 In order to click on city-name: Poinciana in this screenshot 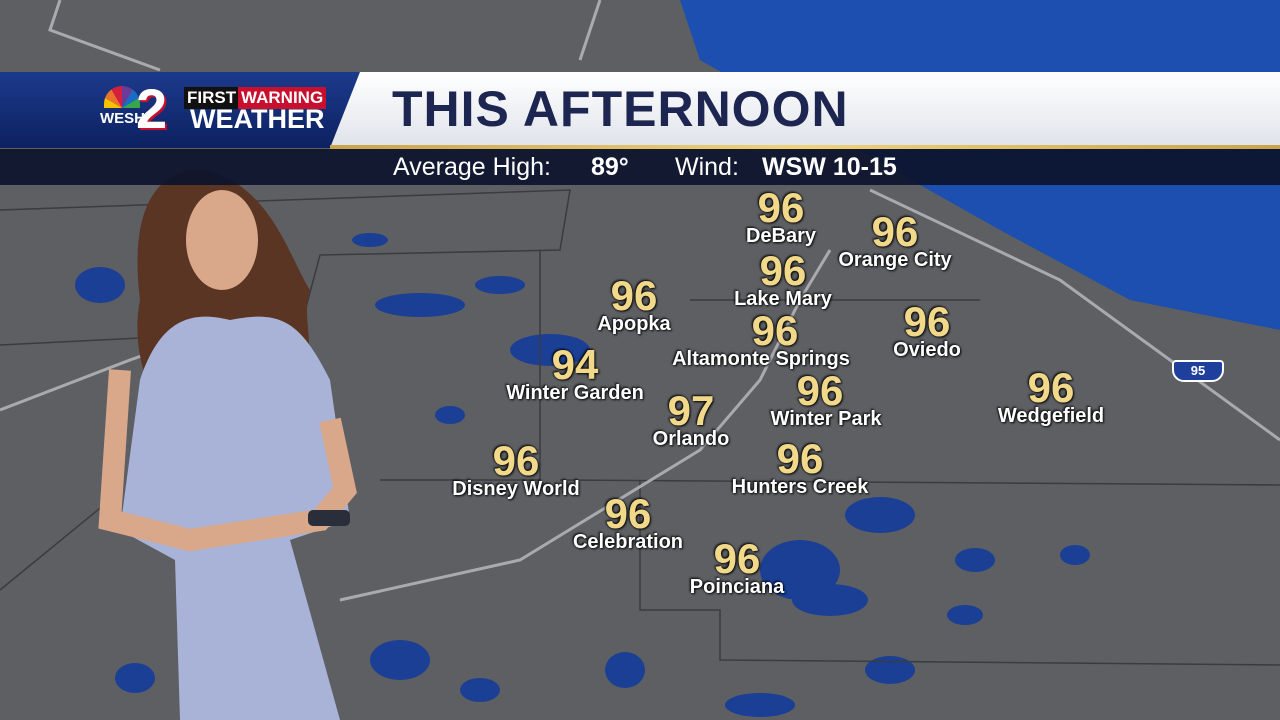, I will do `click(737, 587)`.